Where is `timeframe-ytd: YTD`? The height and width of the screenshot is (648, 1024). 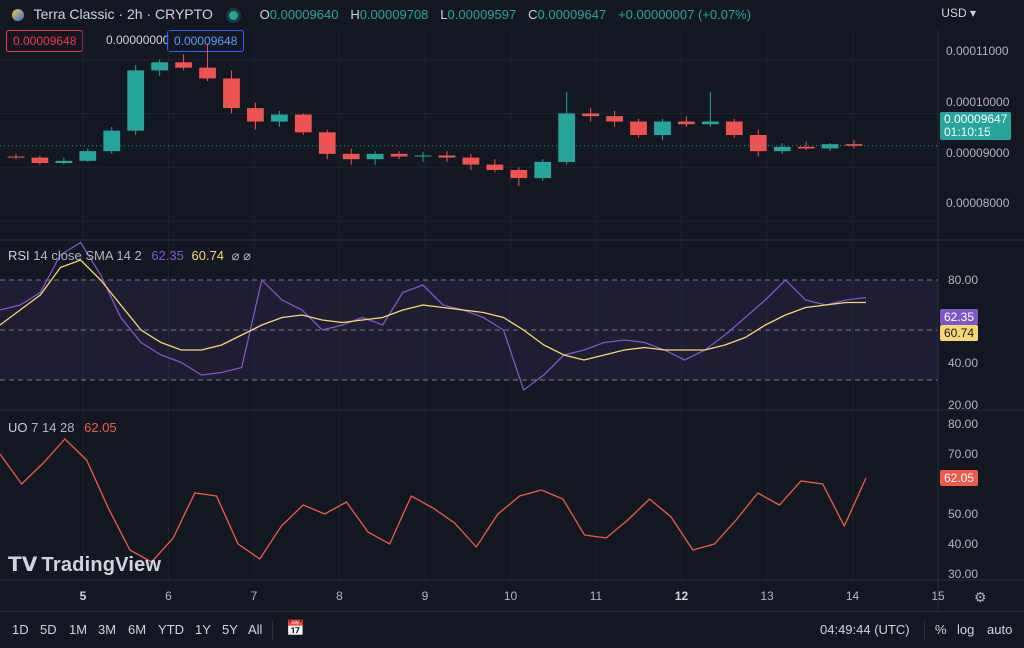 timeframe-ytd: YTD is located at coordinates (171, 629).